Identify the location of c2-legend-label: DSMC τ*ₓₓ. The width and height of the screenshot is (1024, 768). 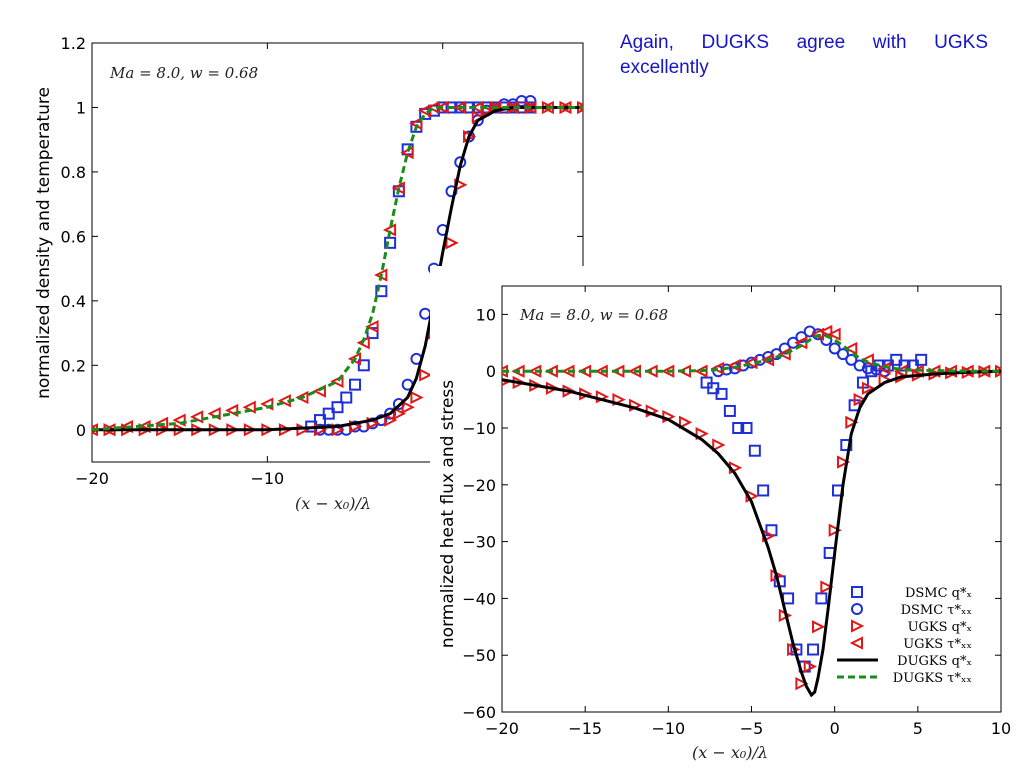
(936, 610).